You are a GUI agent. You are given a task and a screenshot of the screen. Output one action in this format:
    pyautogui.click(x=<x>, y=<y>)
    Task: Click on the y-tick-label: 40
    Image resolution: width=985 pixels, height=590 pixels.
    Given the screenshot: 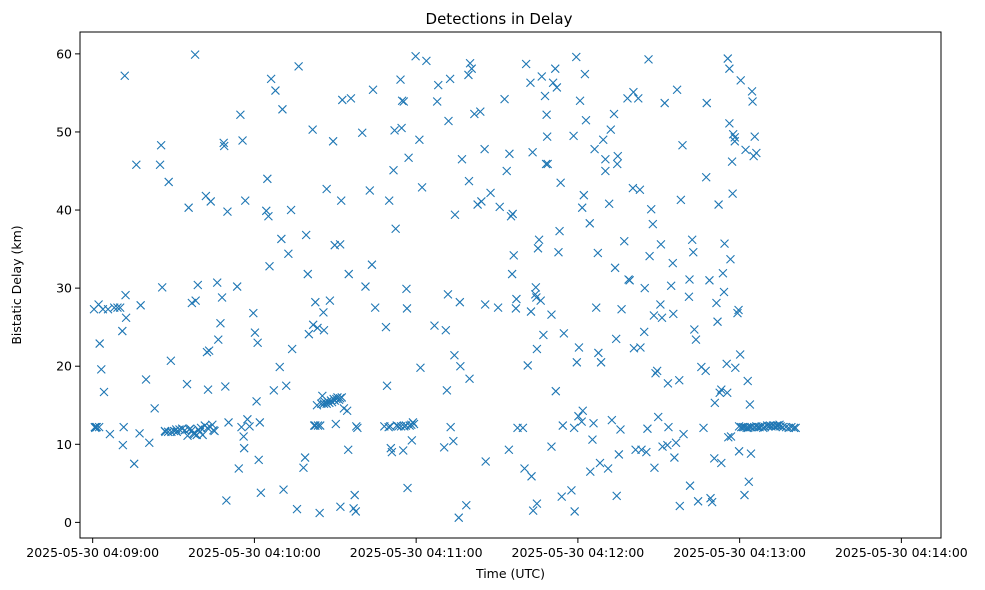 What is the action you would take?
    pyautogui.click(x=64, y=210)
    